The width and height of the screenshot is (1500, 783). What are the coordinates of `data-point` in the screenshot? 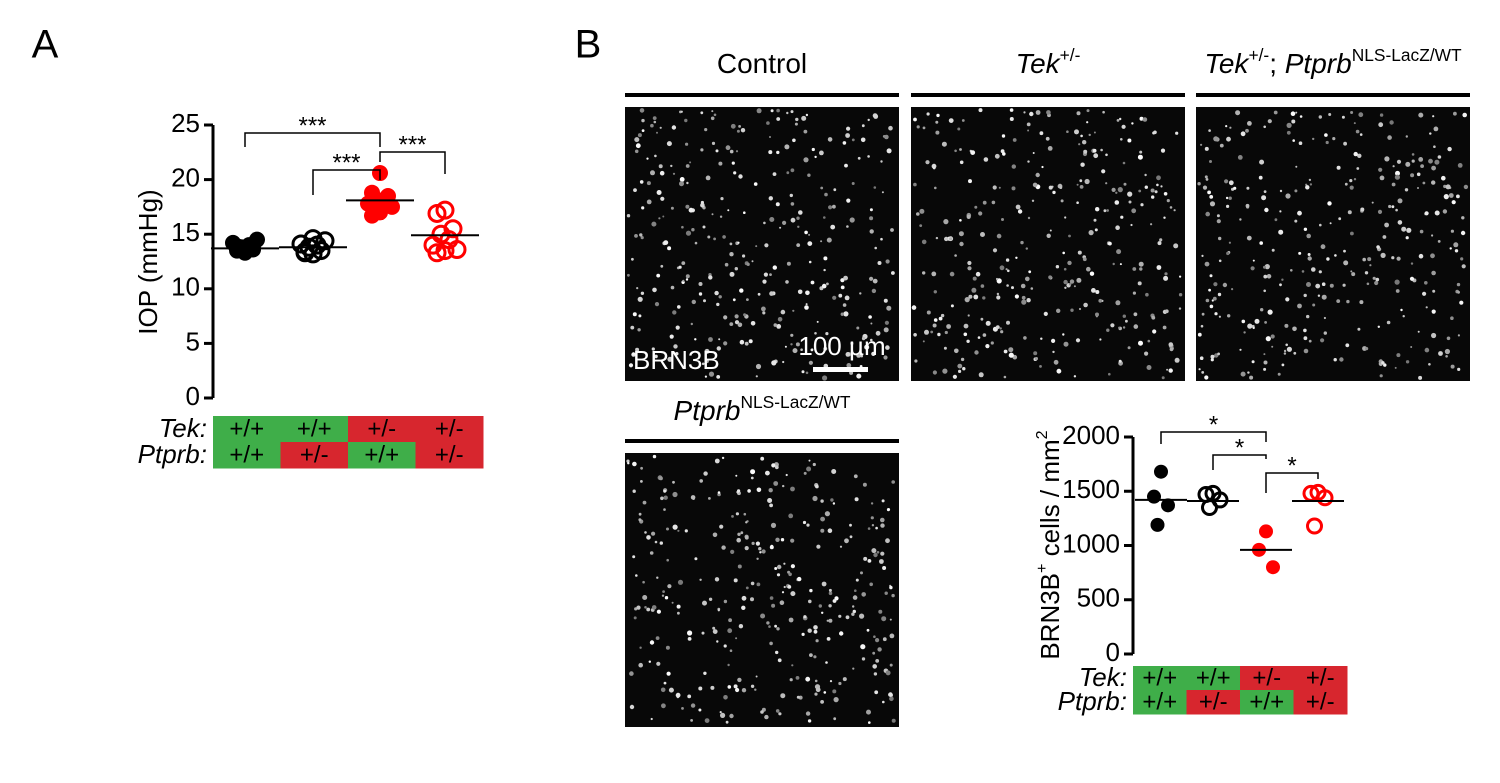 It's located at (237, 246).